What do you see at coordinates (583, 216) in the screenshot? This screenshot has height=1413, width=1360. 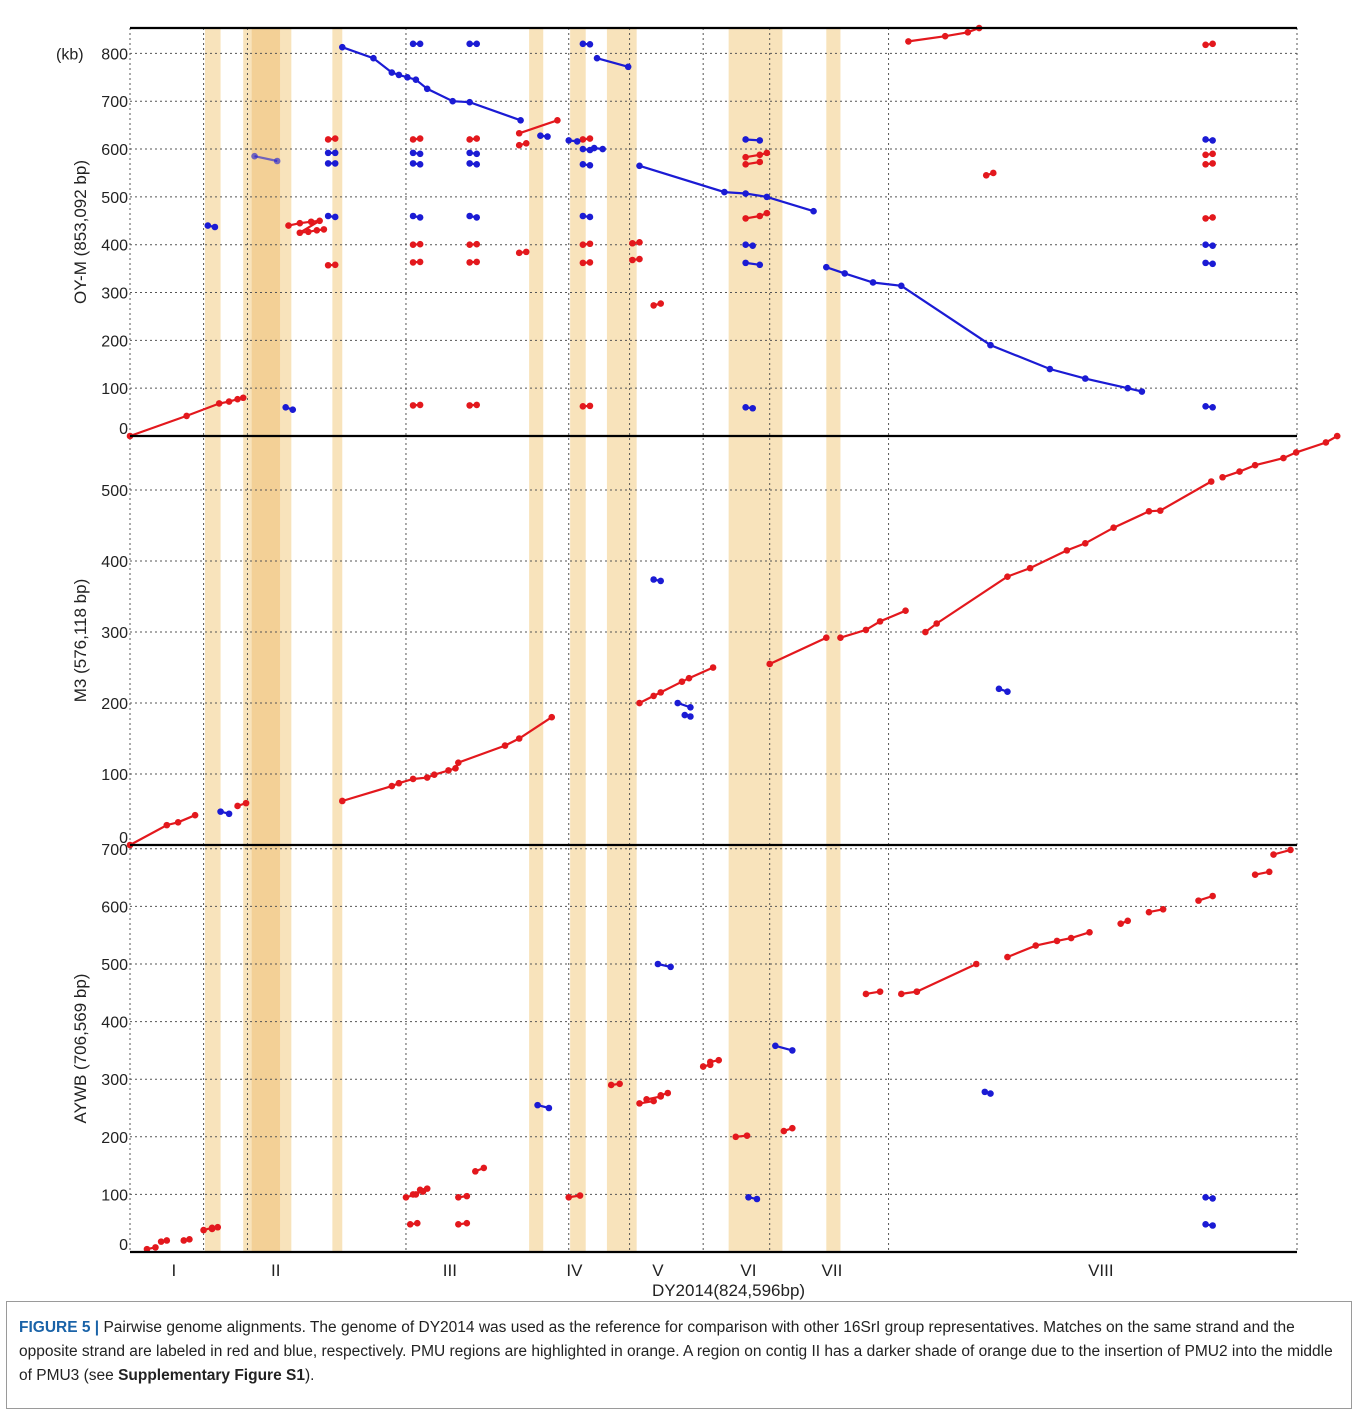 I see `oy-m-opposite-strand-match-19-point` at bounding box center [583, 216].